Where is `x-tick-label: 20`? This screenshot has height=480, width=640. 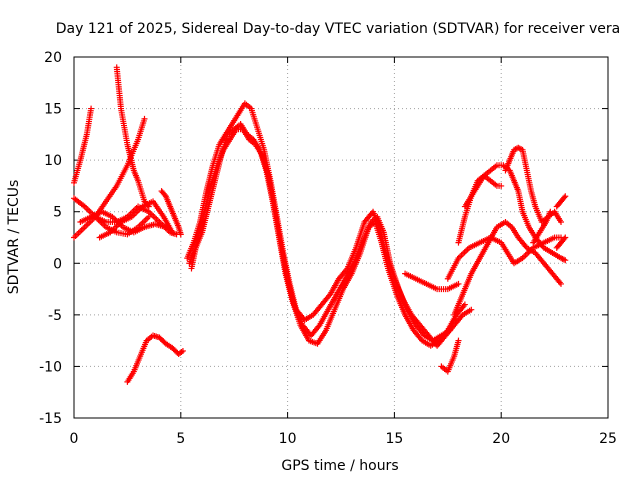
x-tick-label: 20 is located at coordinates (501, 439).